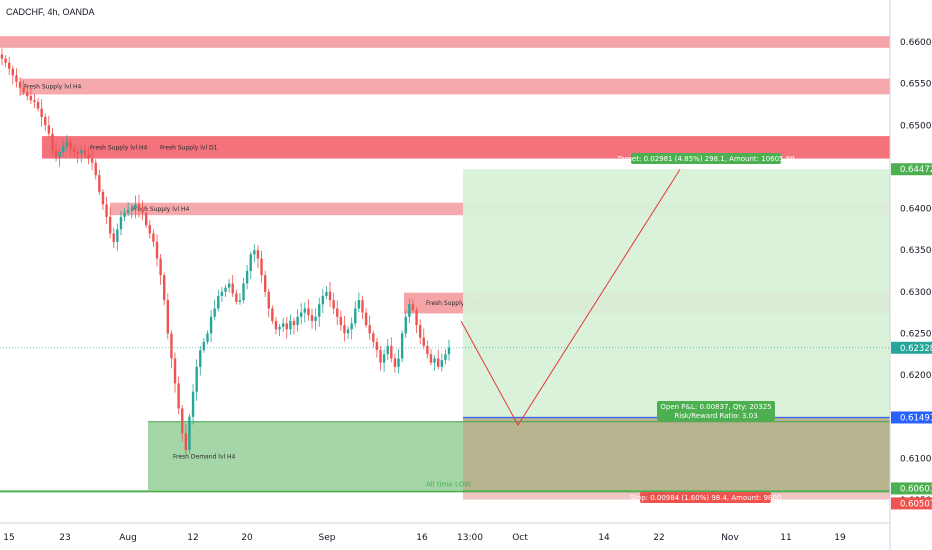 The image size is (932, 550). Describe the element at coordinates (470, 538) in the screenshot. I see `time-tick-label: 13:00` at that location.